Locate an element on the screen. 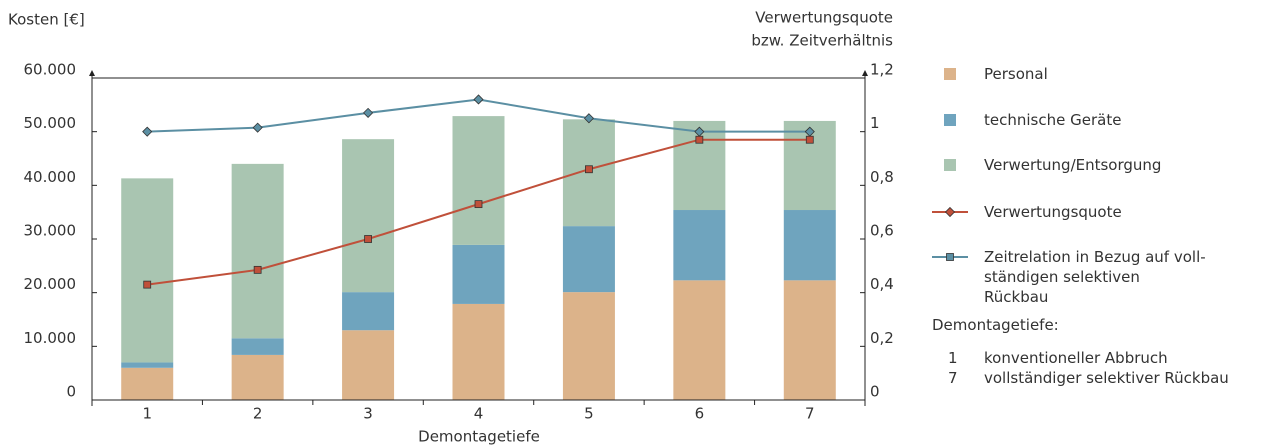  x-tick-label: 4 is located at coordinates (479, 414).